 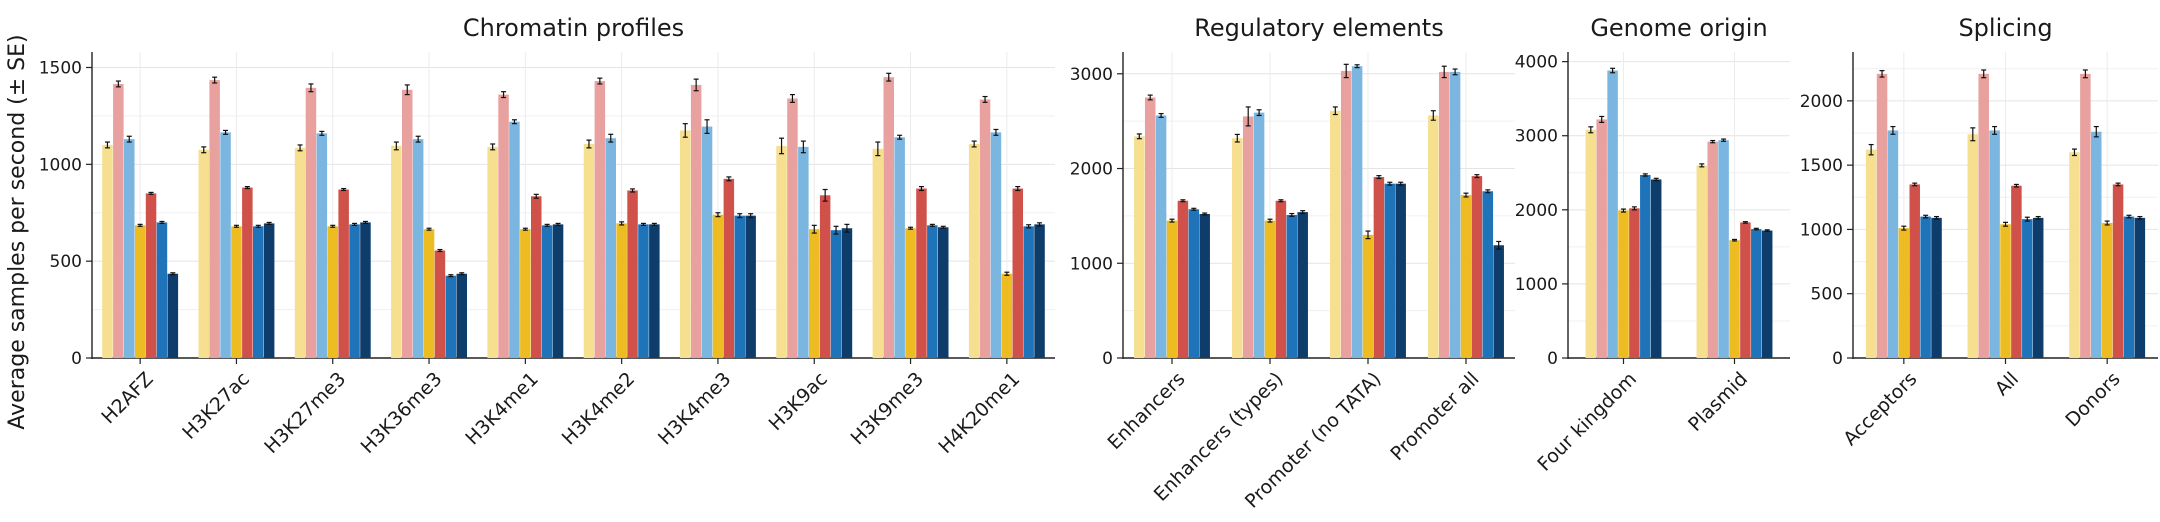 What do you see at coordinates (1880, 409) in the screenshot?
I see `x-tick-label: Acceptors` at bounding box center [1880, 409].